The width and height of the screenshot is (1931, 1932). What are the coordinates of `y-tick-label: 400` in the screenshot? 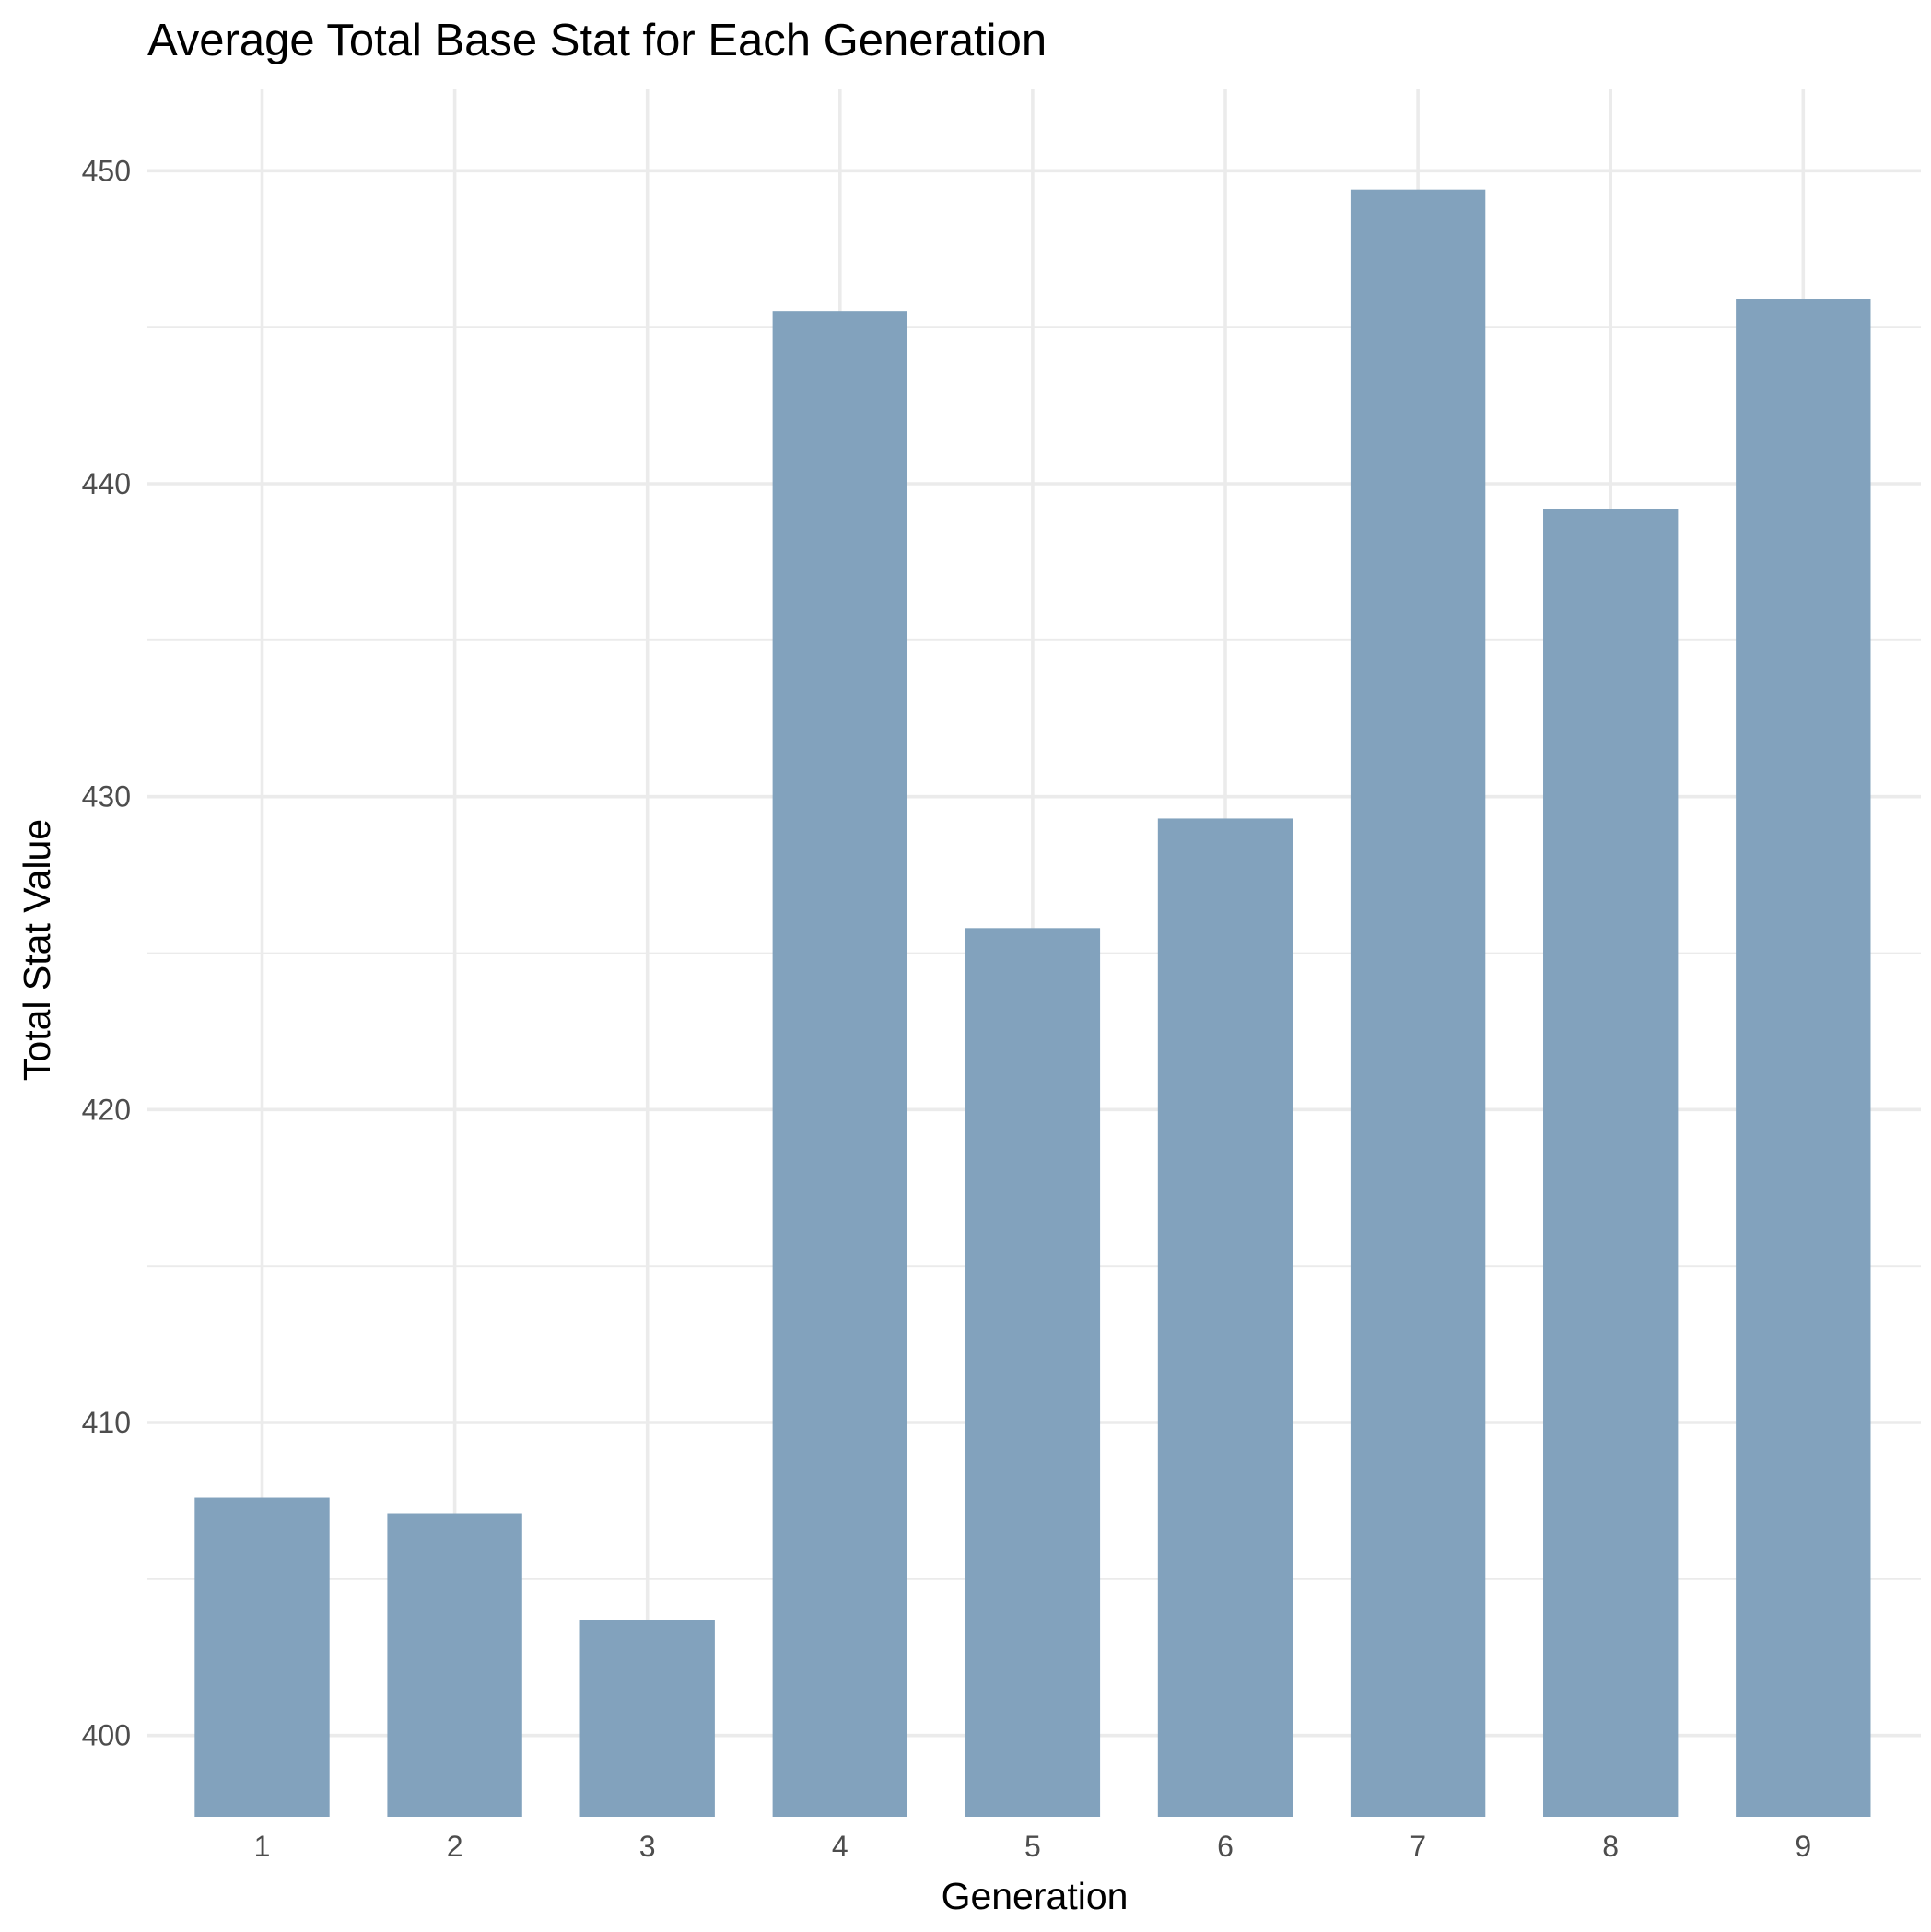 It's located at (106, 1735).